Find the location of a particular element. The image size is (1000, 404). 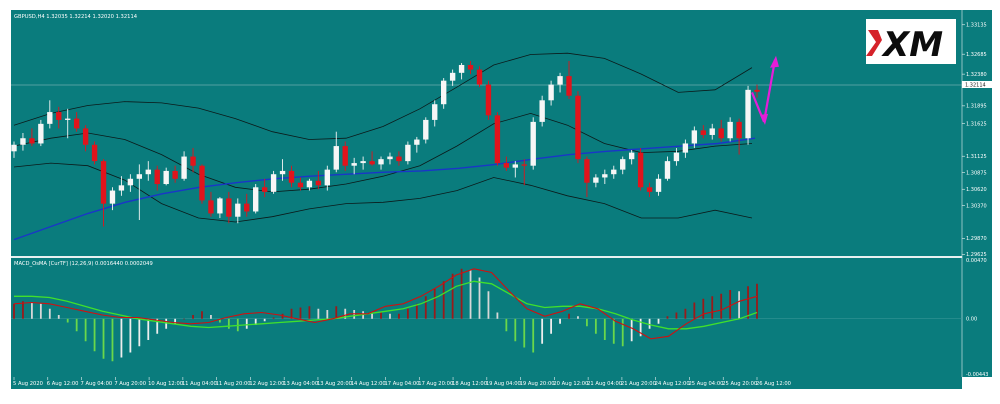

price-tick-label: 1.30620 is located at coordinates (976, 190).